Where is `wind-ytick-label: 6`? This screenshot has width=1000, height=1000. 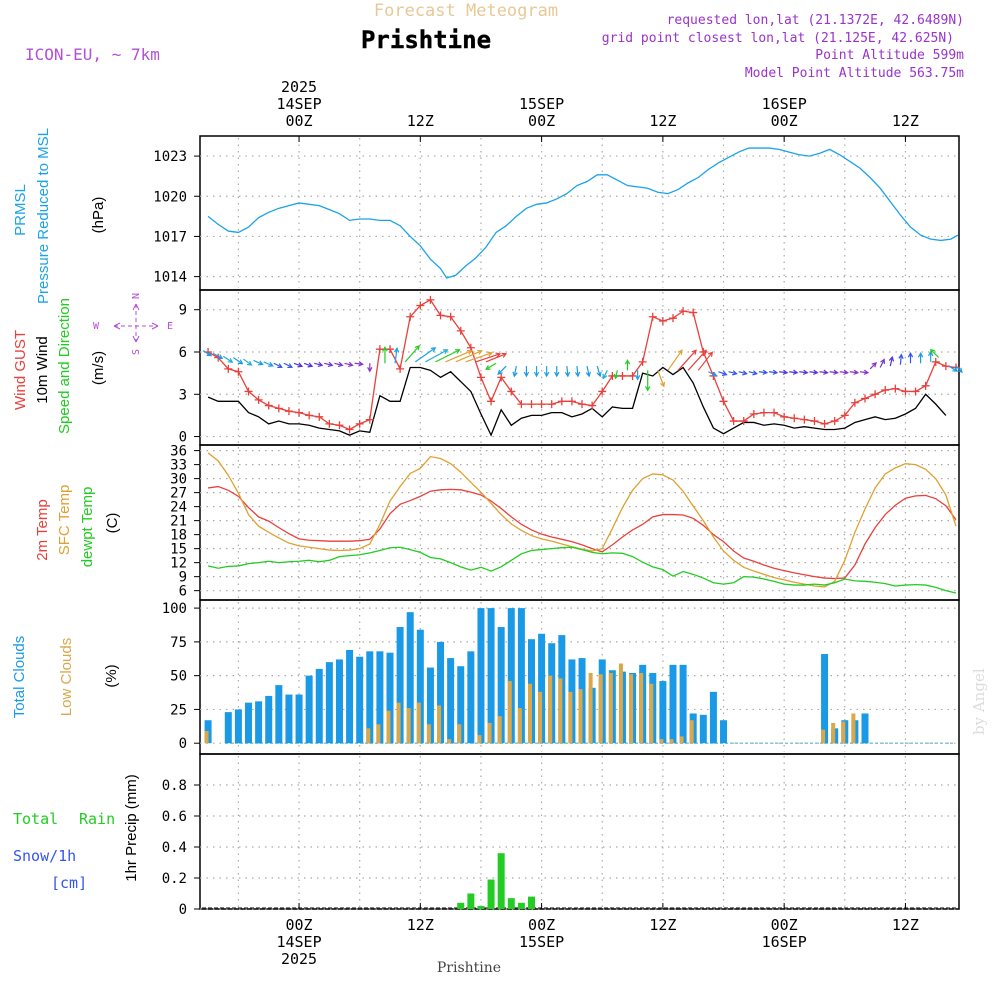 wind-ytick-label: 6 is located at coordinates (183, 353).